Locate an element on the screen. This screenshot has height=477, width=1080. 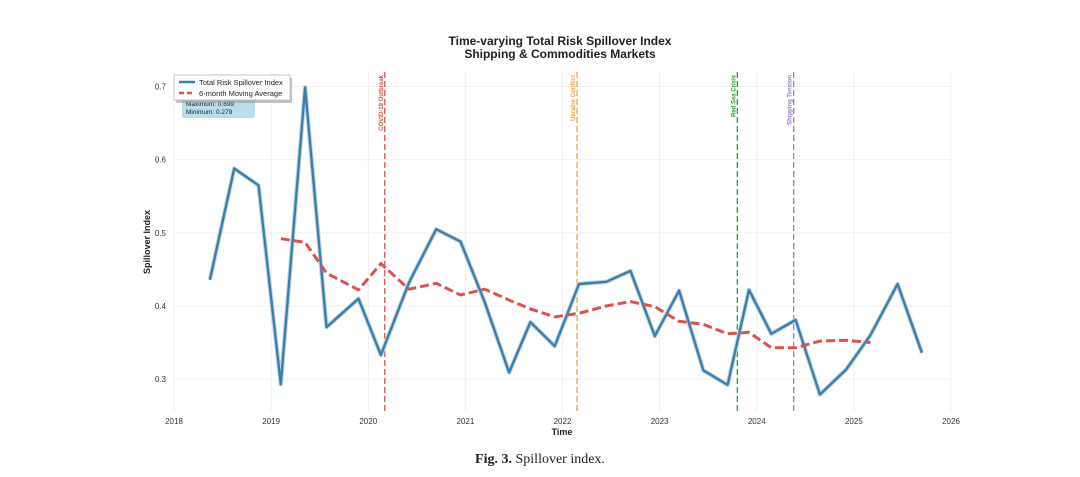
moving-average-line is located at coordinates (575, 293).